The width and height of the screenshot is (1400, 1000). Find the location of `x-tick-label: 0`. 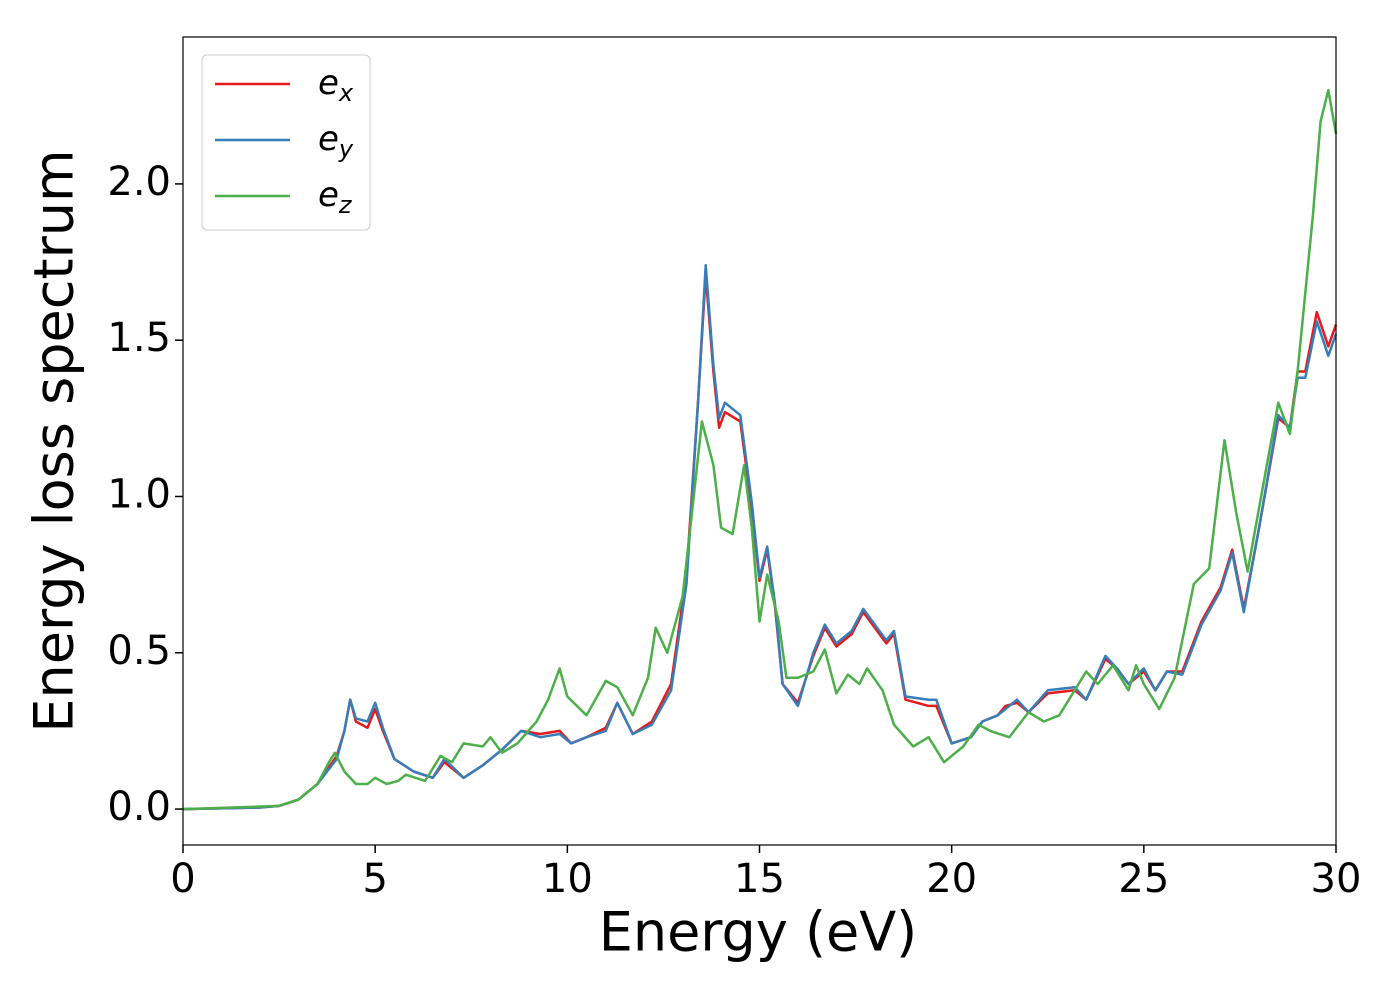

x-tick-label: 0 is located at coordinates (182, 879).